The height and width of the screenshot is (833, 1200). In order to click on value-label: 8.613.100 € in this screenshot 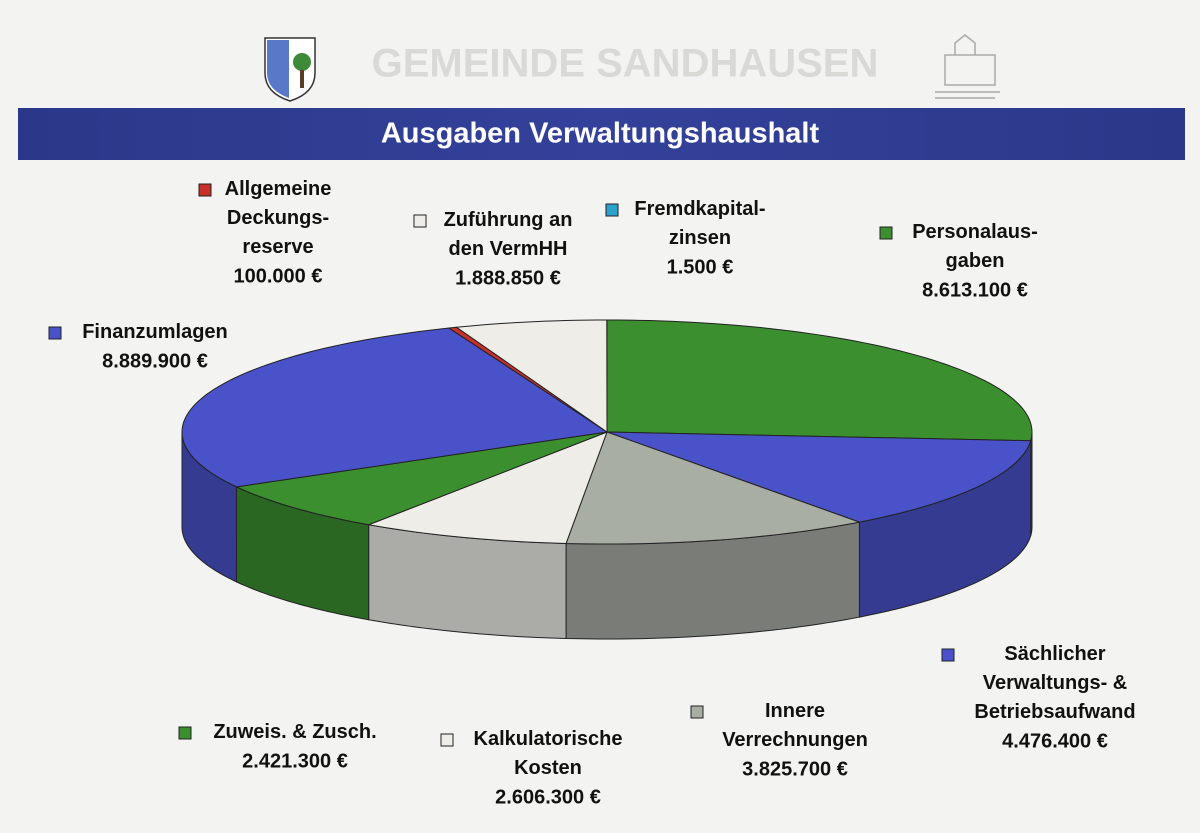, I will do `click(975, 290)`.